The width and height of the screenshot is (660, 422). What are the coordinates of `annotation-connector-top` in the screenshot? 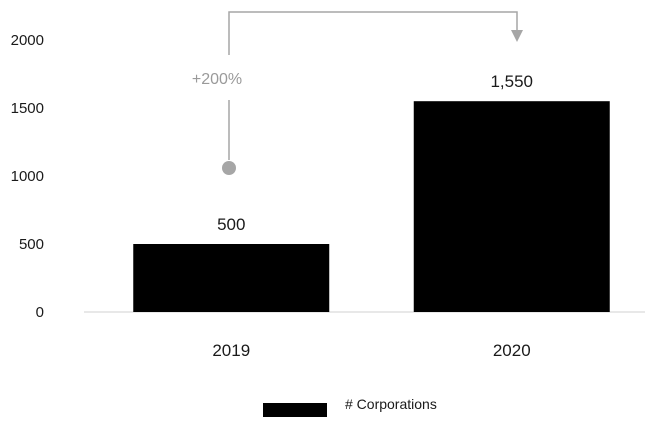 It's located at (373, 33).